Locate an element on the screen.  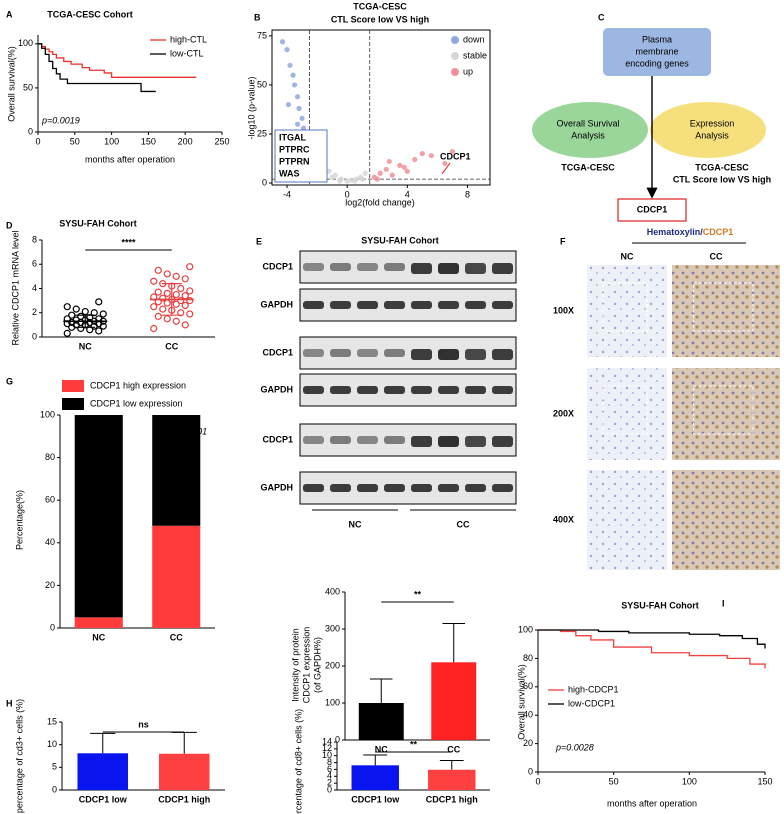
x-tick-label: 100 is located at coordinates (111, 141).